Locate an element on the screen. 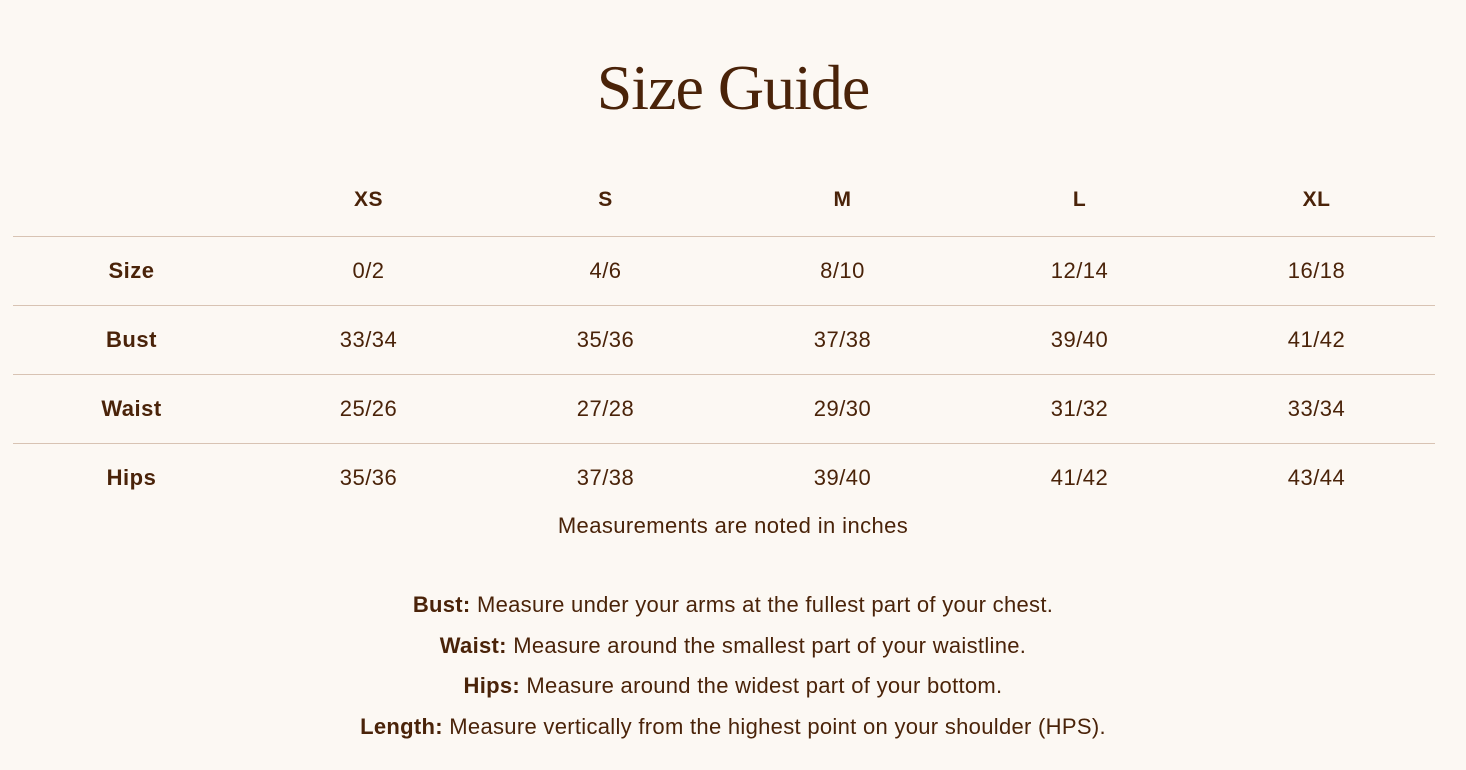 This screenshot has width=1466, height=770. column-header-s: S is located at coordinates (605, 199).